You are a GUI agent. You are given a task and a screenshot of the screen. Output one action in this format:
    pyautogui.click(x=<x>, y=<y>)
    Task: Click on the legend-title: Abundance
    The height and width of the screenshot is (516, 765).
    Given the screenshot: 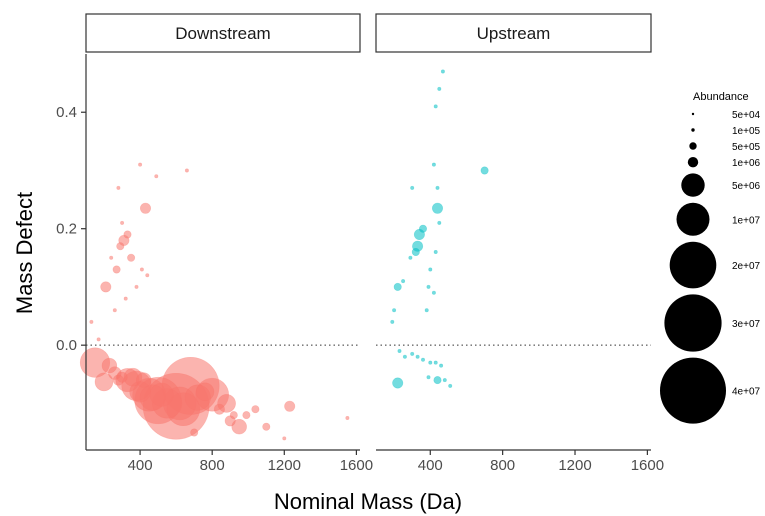 What is the action you would take?
    pyautogui.click(x=721, y=97)
    